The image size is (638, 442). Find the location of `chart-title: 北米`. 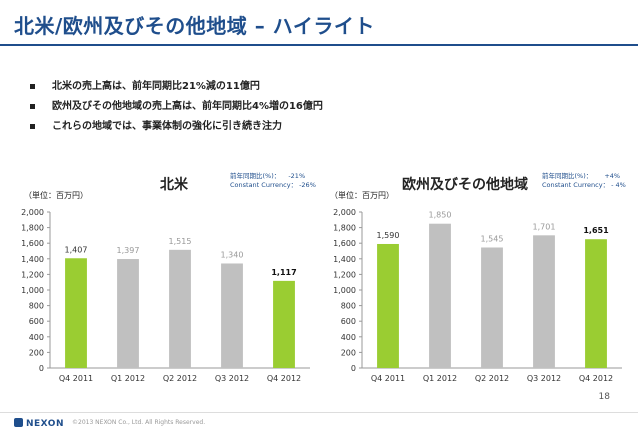

chart-title: 北米 is located at coordinates (174, 185).